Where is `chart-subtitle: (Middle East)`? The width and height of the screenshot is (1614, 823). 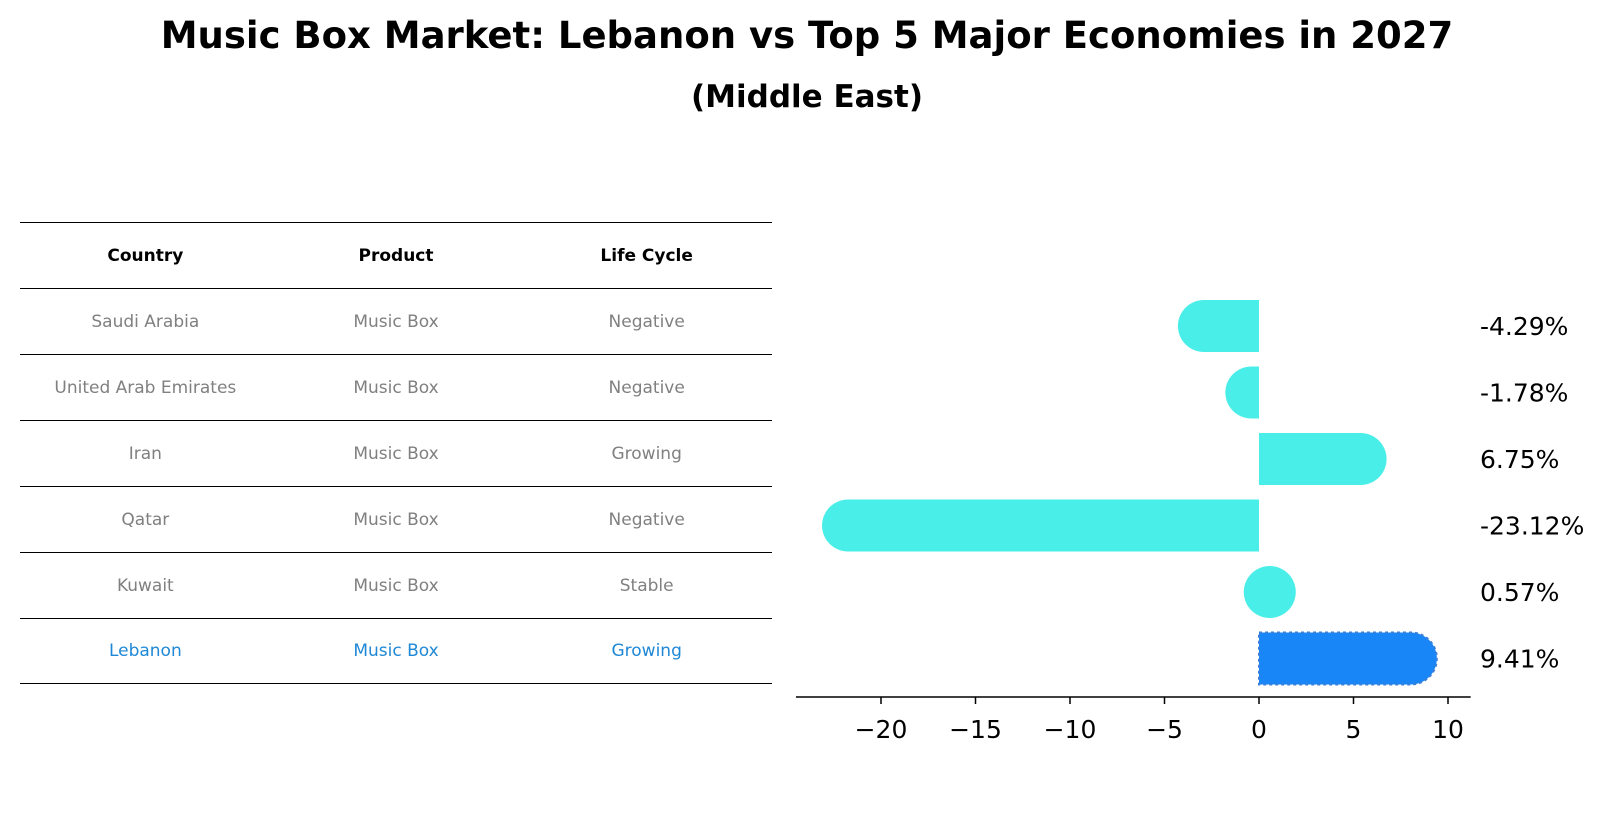
chart-subtitle: (Middle East) is located at coordinates (806, 97).